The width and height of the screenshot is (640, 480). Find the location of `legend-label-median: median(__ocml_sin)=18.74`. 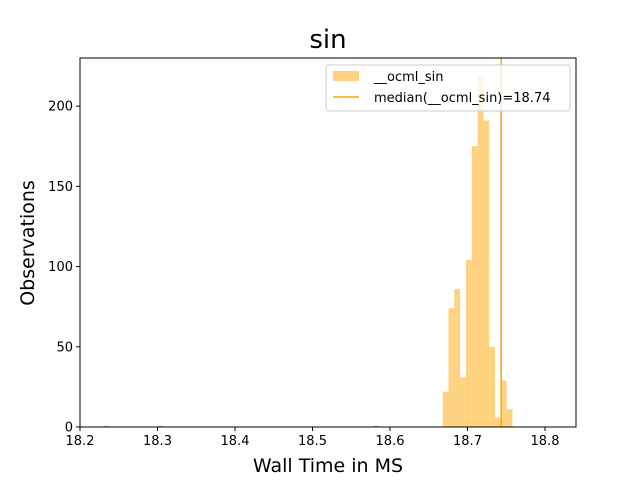

legend-label-median: median(__ocml_sin)=18.74 is located at coordinates (462, 98).